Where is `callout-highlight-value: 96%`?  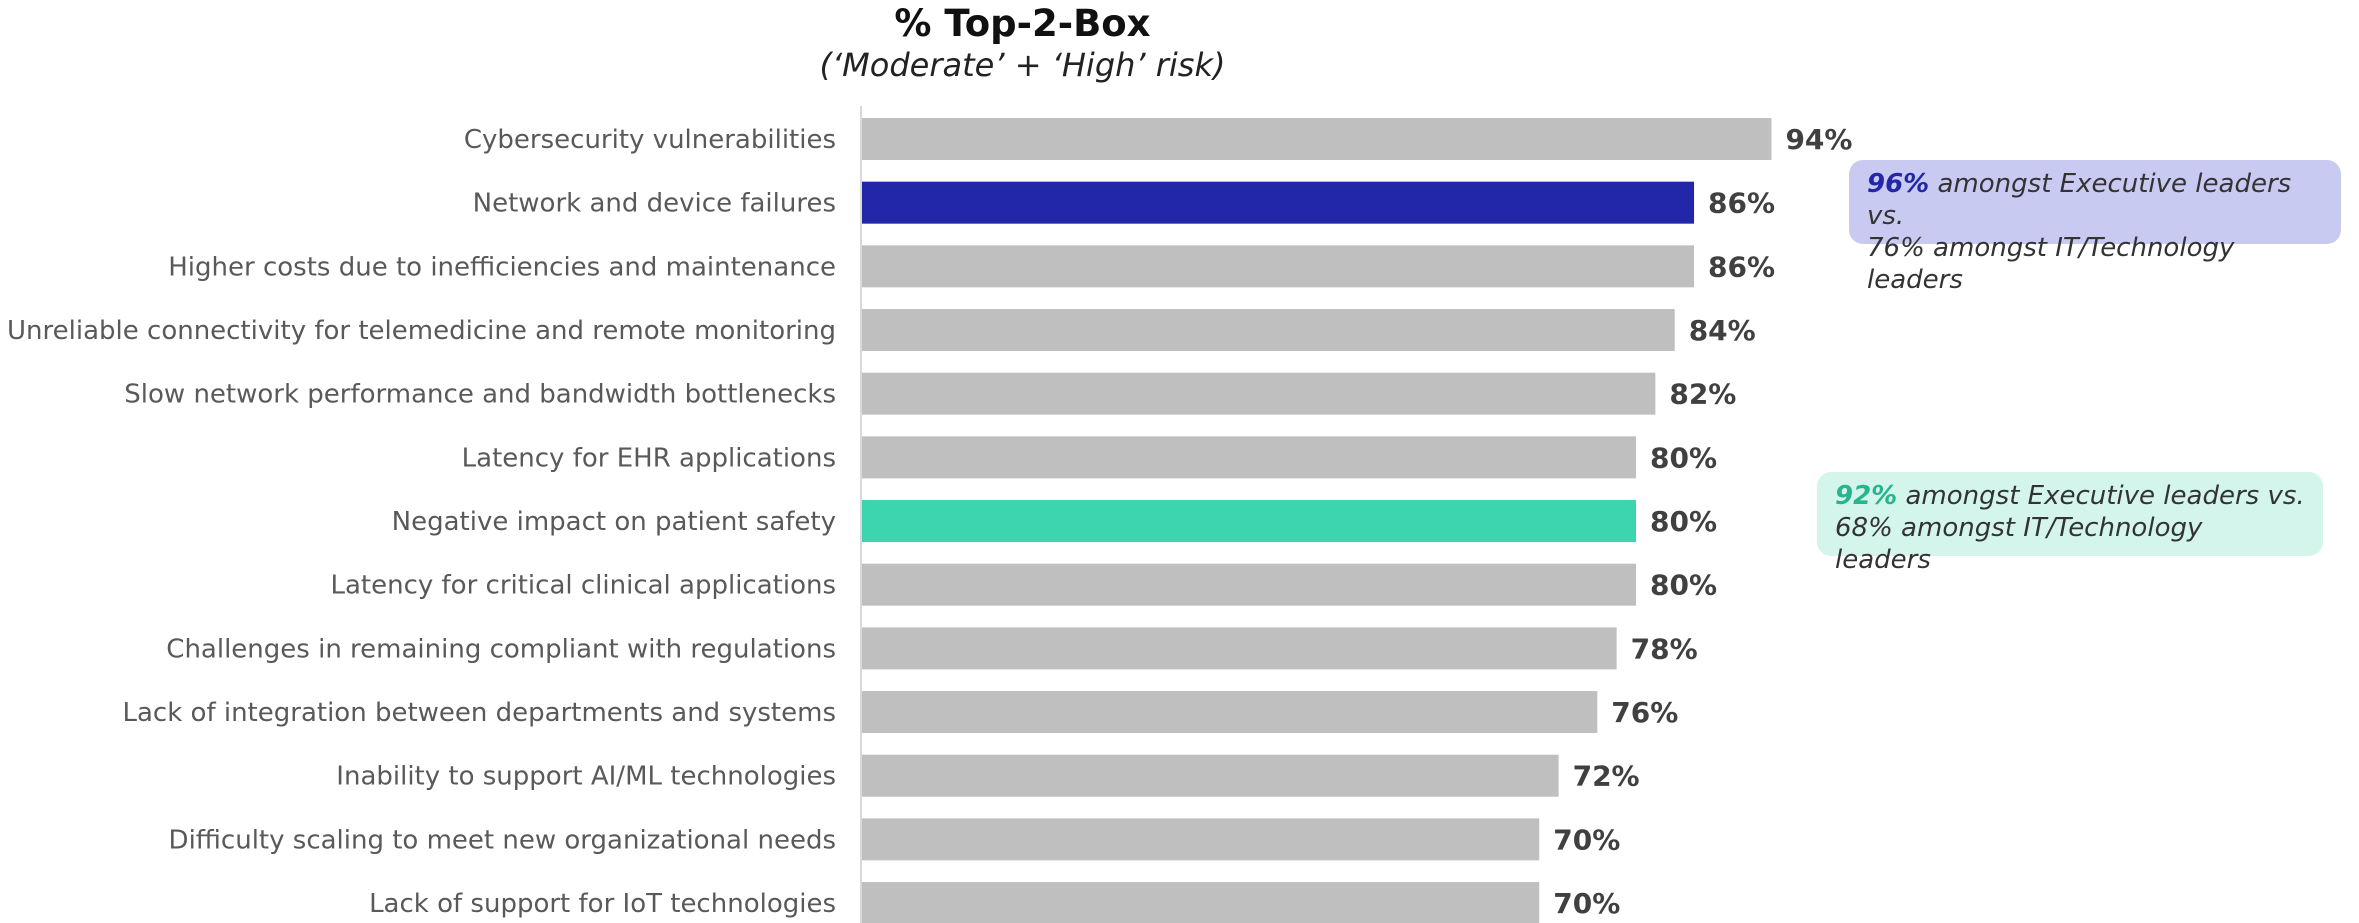 callout-highlight-value: 96% is located at coordinates (1898, 184).